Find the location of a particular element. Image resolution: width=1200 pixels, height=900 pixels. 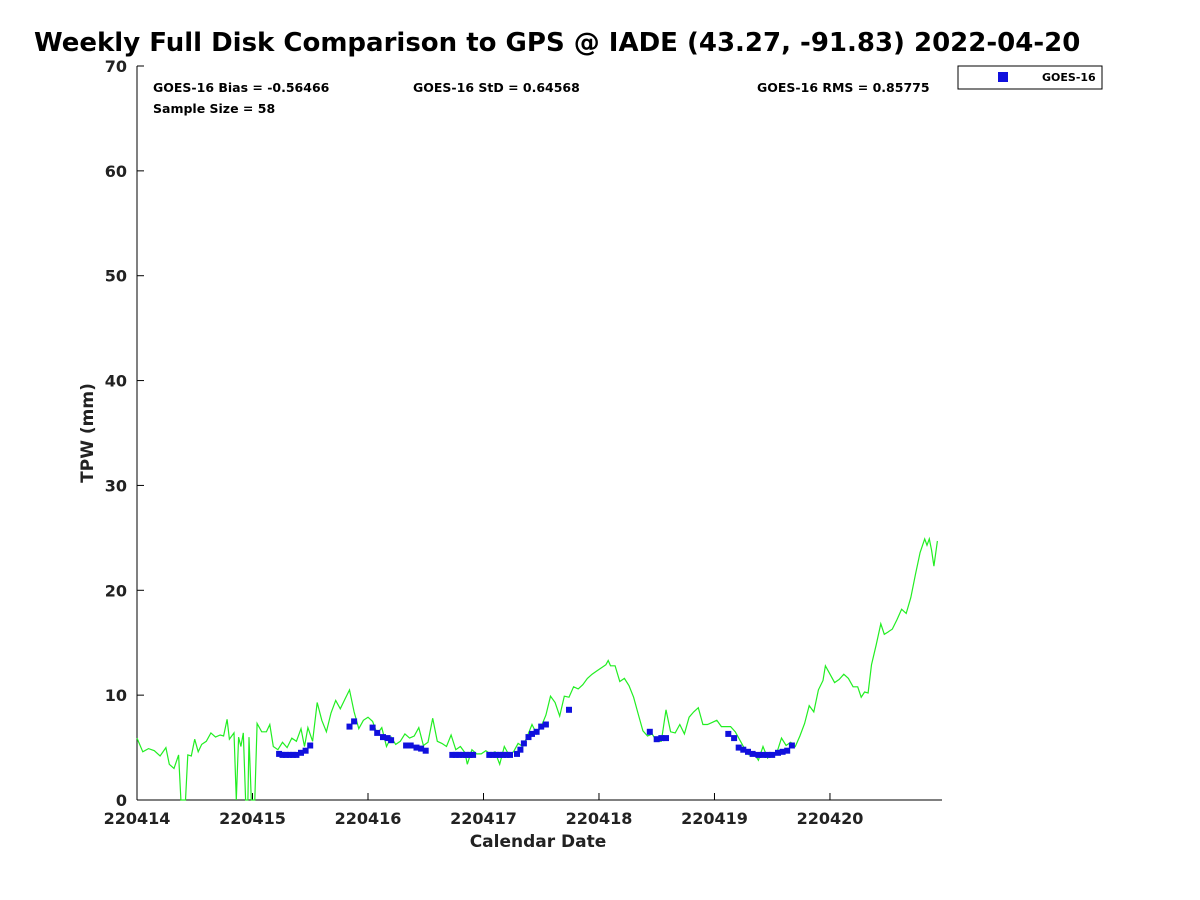

legend-marker-icon is located at coordinates (1003, 77).